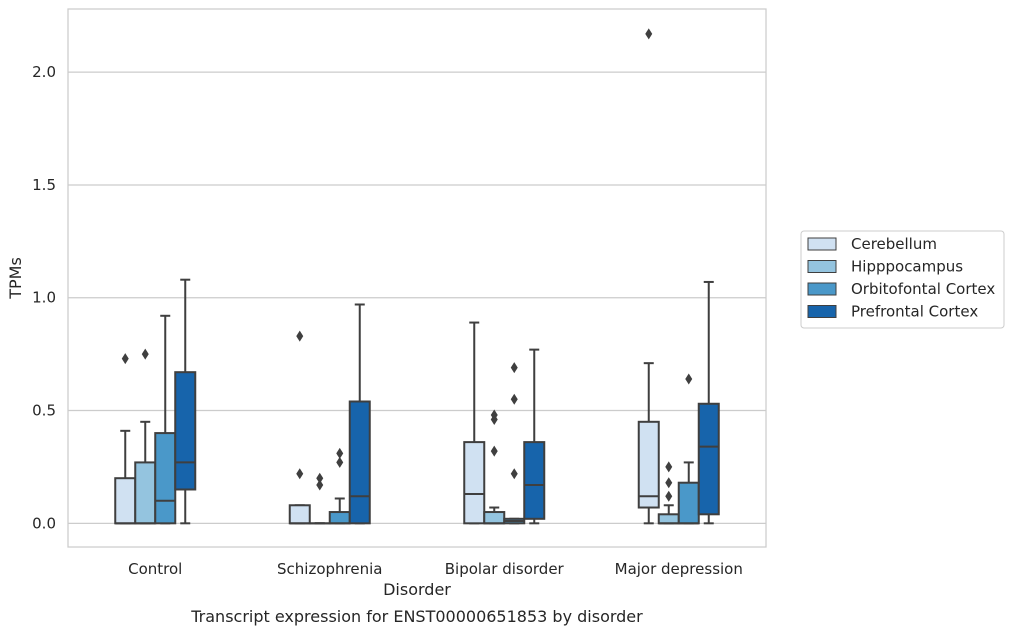  Describe the element at coordinates (679, 569) in the screenshot. I see `x-tick-label: Major depression` at that location.